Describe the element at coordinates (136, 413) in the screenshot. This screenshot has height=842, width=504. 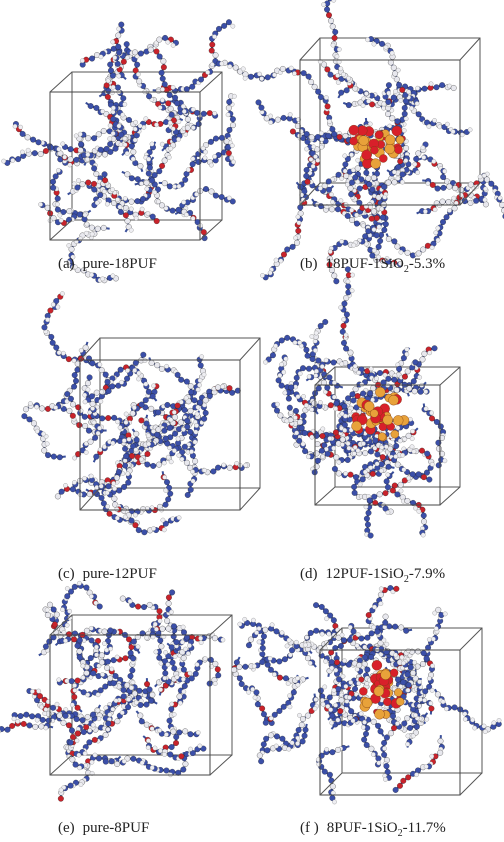
I see `atoms` at that location.